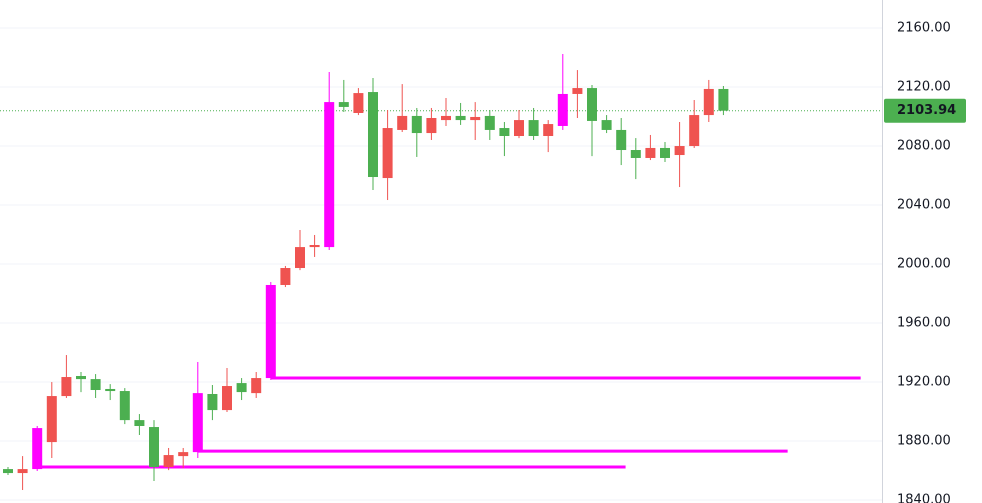 The height and width of the screenshot is (503, 982). I want to click on y-tick-label: 1920.00, so click(924, 382).